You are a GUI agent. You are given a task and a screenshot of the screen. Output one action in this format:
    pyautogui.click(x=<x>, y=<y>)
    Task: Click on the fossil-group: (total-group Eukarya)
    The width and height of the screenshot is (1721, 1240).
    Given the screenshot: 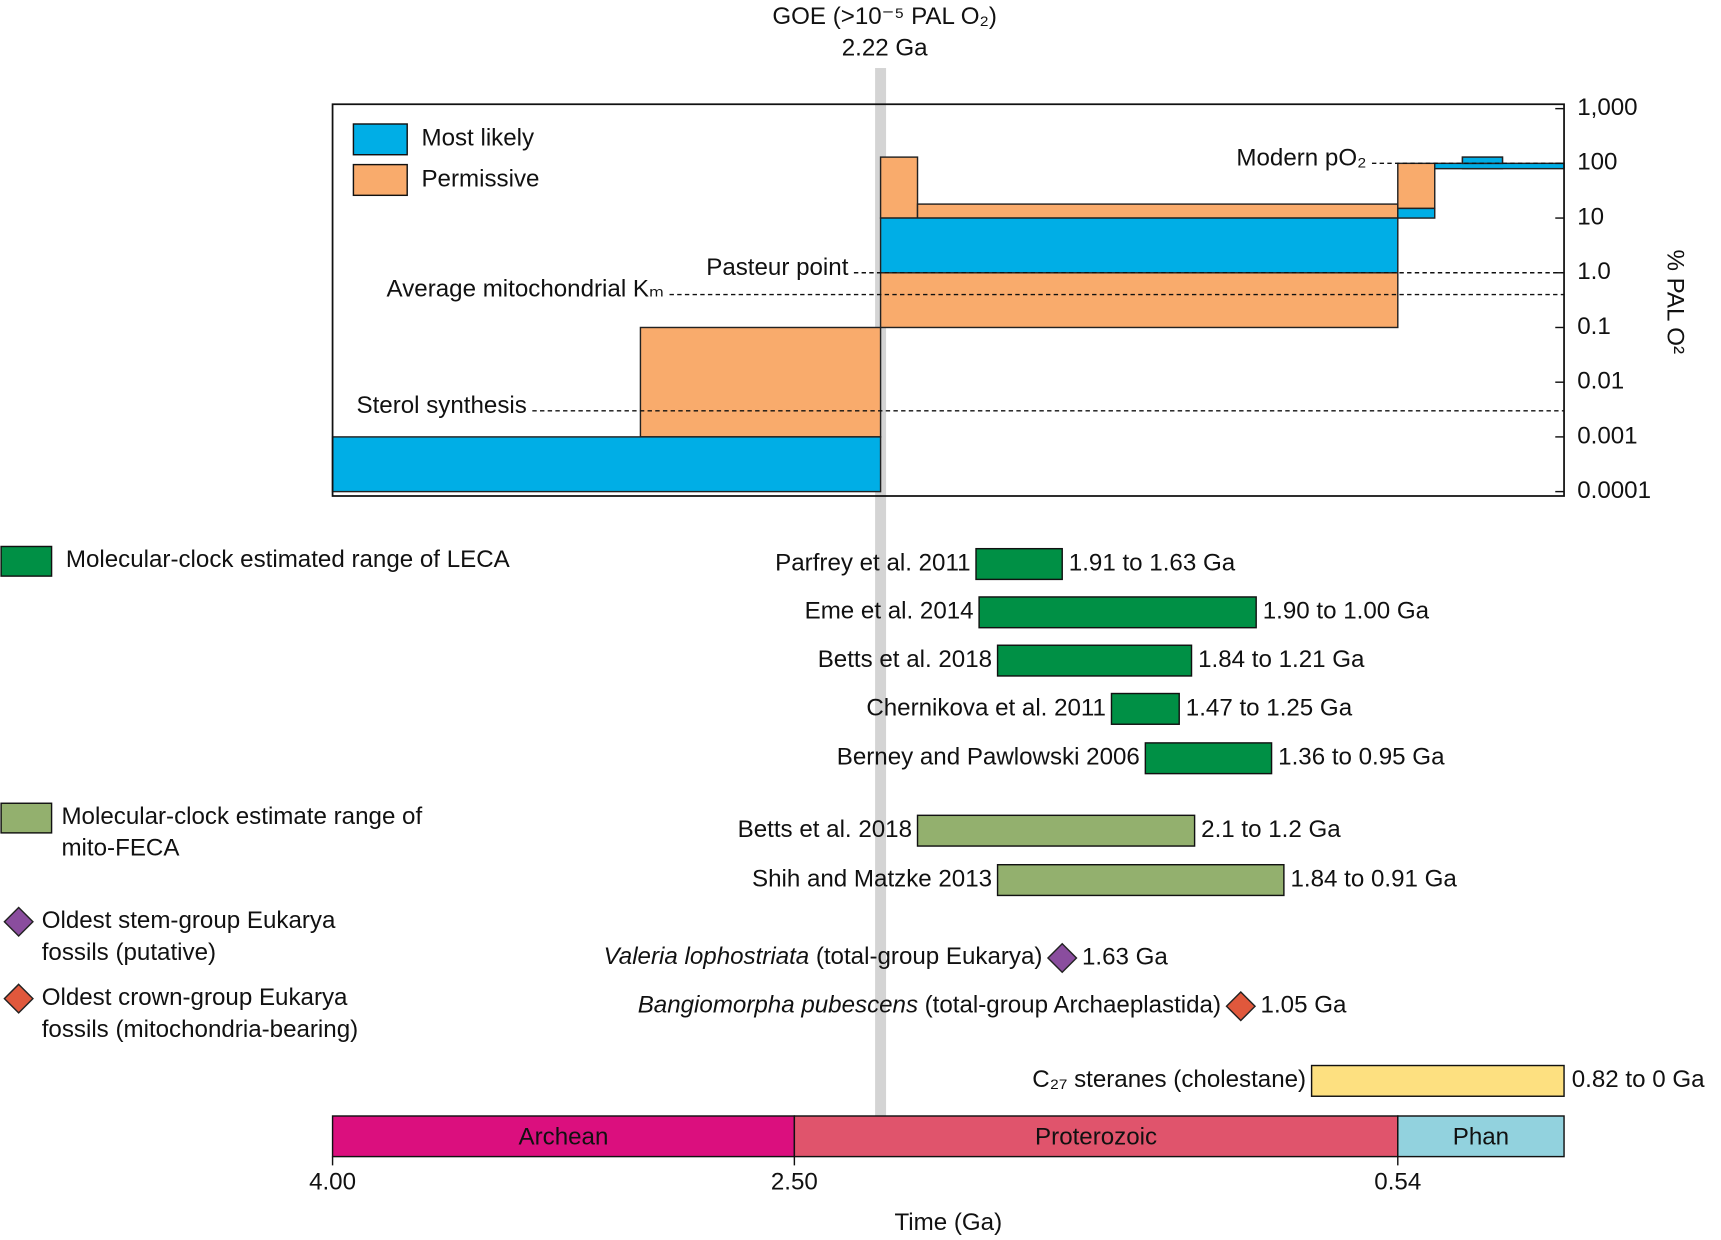 What is the action you would take?
    pyautogui.click(x=929, y=956)
    